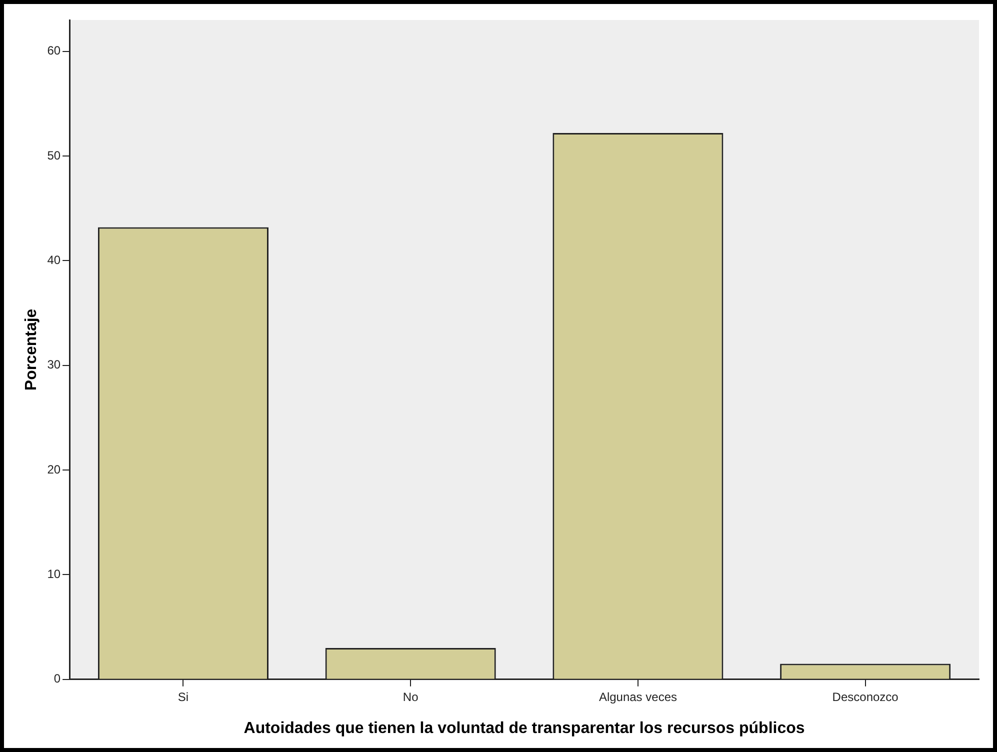  Describe the element at coordinates (524, 728) in the screenshot. I see `x-axis-title: Autoidades que tienen la voluntad de transparentar los recursos públicos` at that location.